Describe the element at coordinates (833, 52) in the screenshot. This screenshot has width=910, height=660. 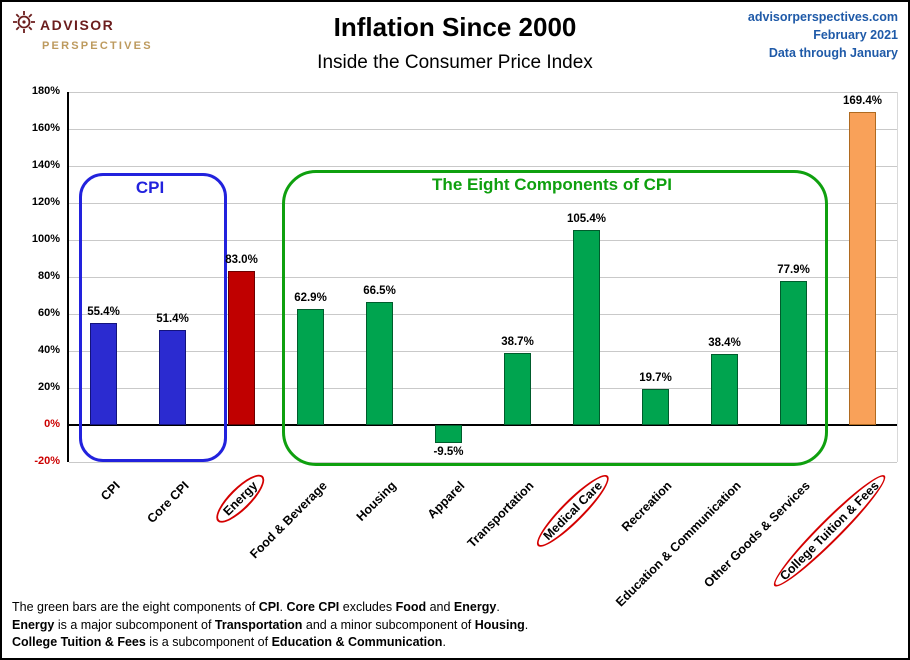
I see `source-note: Data through January` at that location.